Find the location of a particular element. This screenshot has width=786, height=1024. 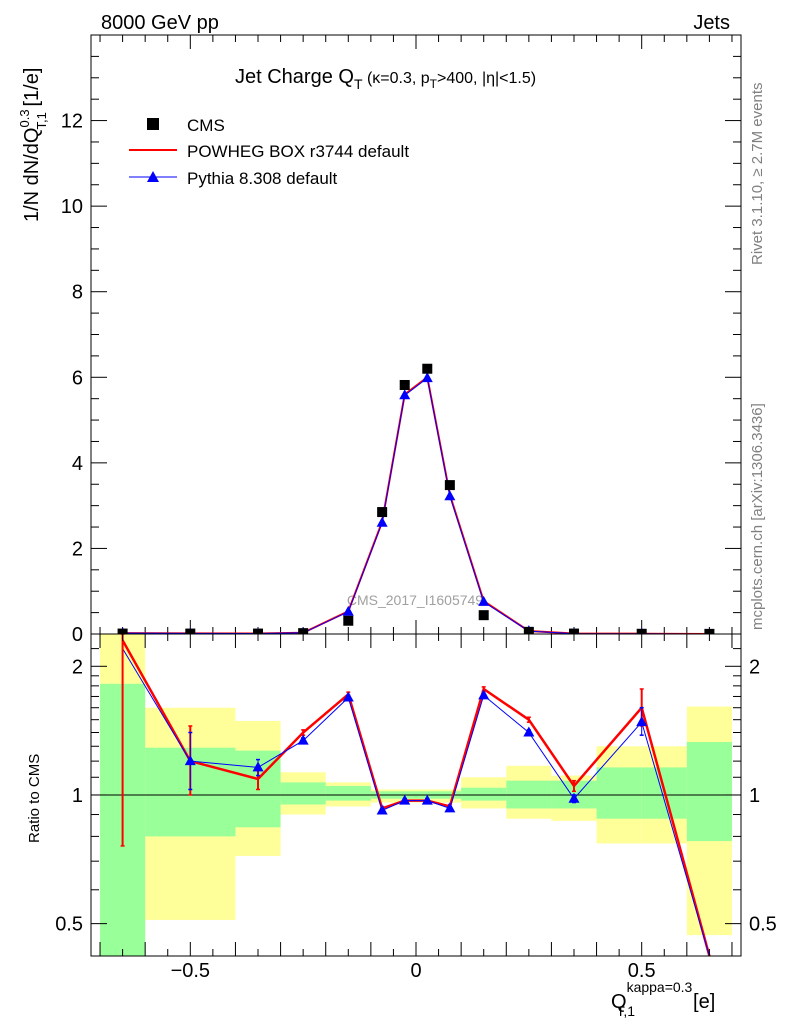

header-energy-label: 8000 GeV pp is located at coordinates (160, 23).